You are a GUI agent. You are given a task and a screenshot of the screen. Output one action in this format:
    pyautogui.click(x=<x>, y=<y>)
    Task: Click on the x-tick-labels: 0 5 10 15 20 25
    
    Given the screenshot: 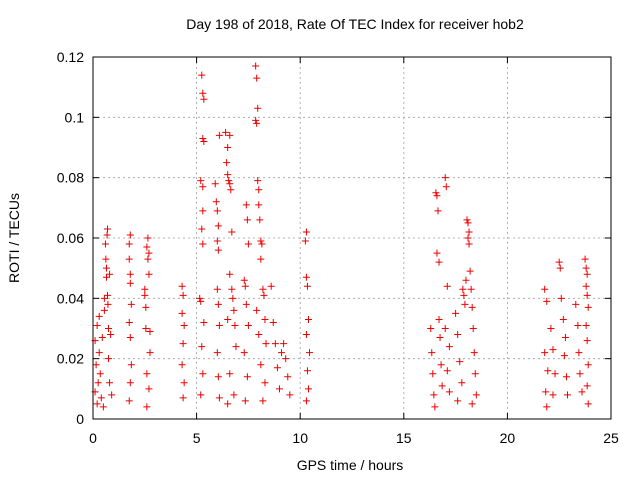 What is the action you would take?
    pyautogui.click(x=354, y=438)
    